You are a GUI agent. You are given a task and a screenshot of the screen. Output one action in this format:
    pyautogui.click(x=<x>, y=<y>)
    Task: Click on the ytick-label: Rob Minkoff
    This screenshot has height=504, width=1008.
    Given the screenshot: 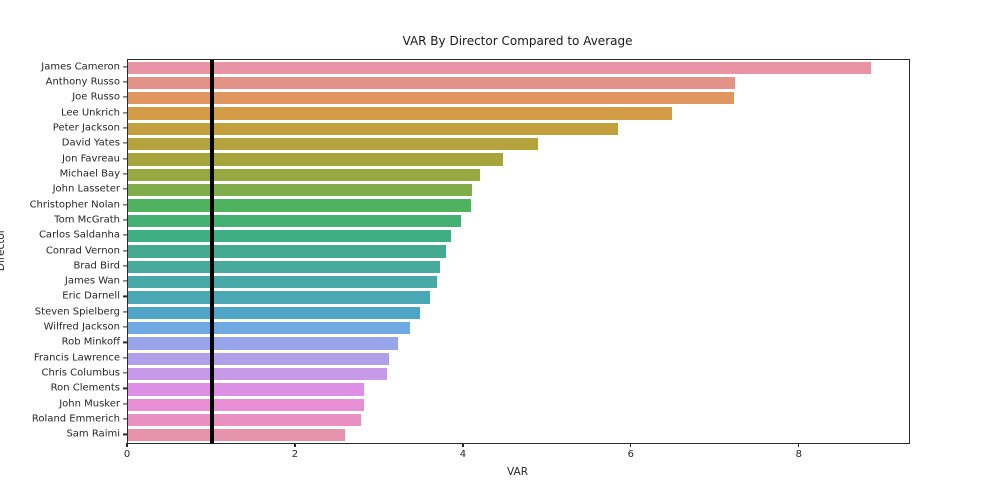 What is the action you would take?
    pyautogui.click(x=90, y=342)
    